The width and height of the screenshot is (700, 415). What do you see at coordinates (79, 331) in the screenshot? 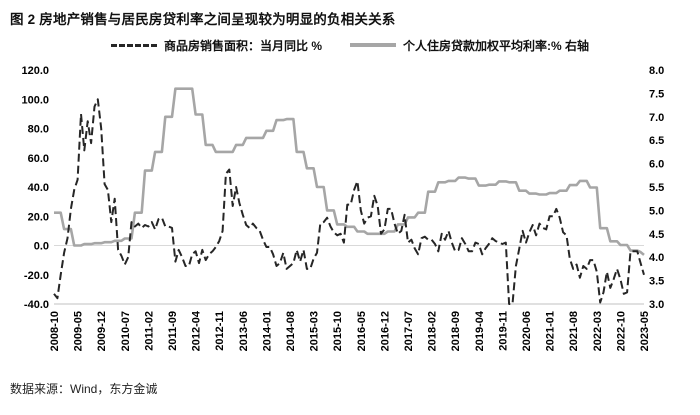
I see `svg-text: 2009-05` at bounding box center [79, 331].